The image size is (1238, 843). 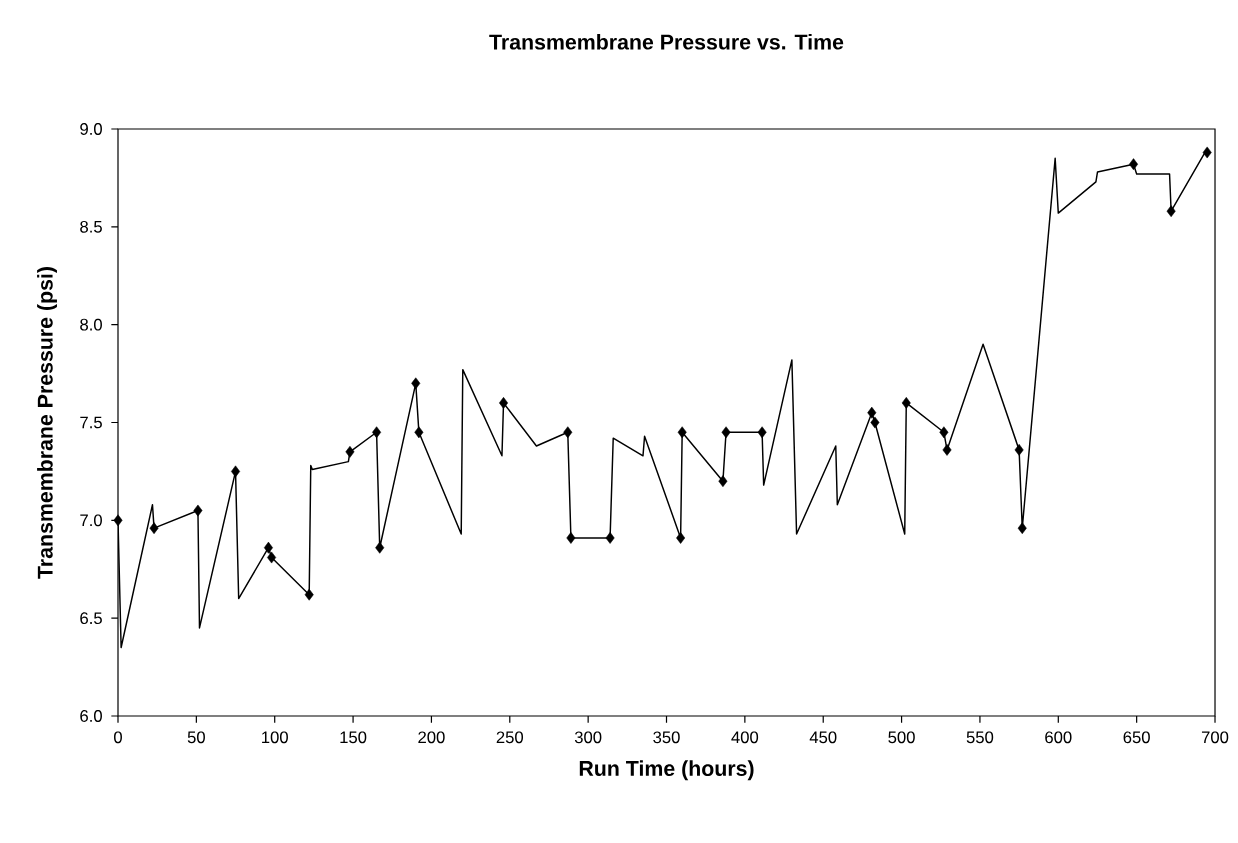 What do you see at coordinates (1058, 737) in the screenshot?
I see `x-tick-label: 600` at bounding box center [1058, 737].